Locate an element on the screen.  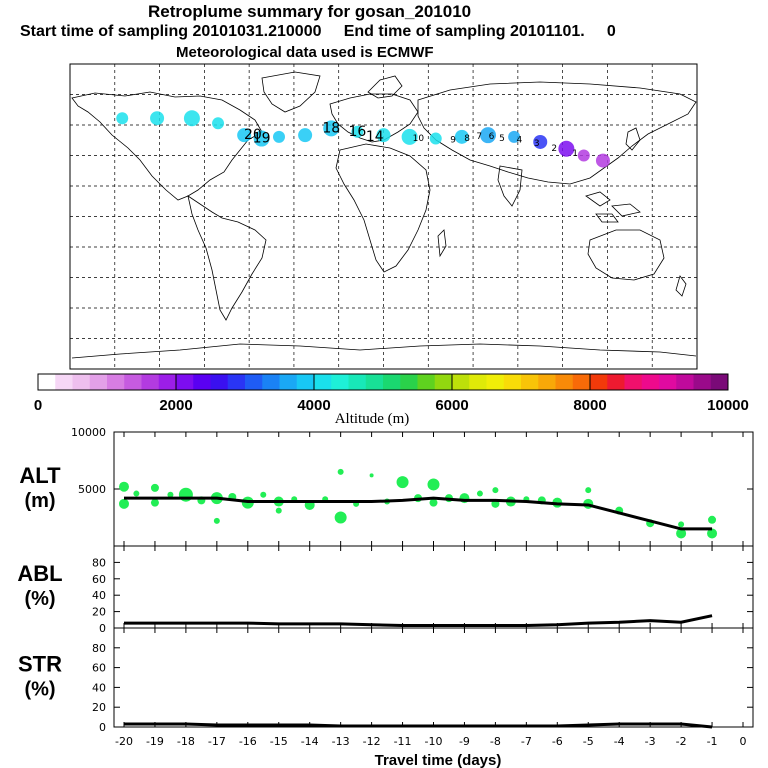
colorbar-tick-label: 4000 is located at coordinates (313, 405).